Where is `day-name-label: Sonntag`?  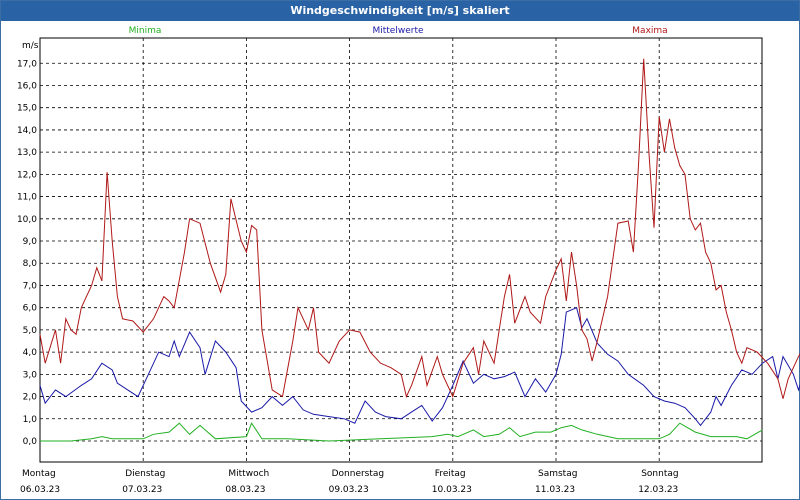
day-name-label: Sonntag is located at coordinates (659, 474).